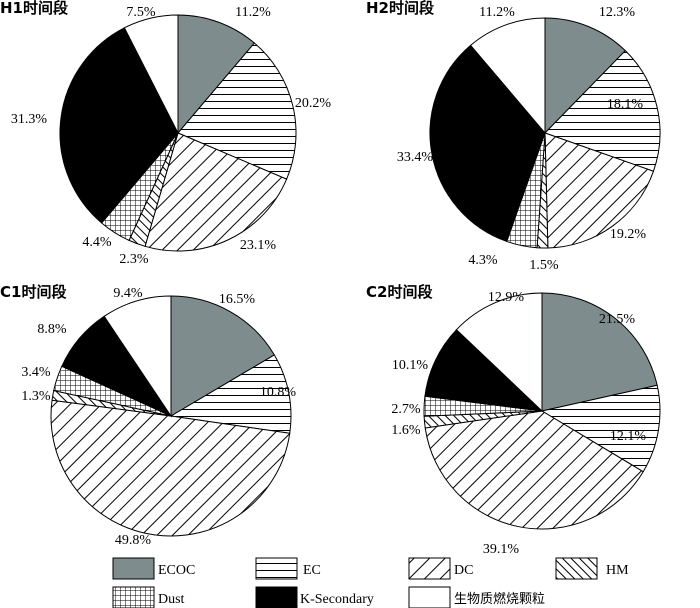 This screenshot has height=608, width=700. What do you see at coordinates (134, 259) in the screenshot?
I see `pie-label-h1-hm: 2.3%` at bounding box center [134, 259].